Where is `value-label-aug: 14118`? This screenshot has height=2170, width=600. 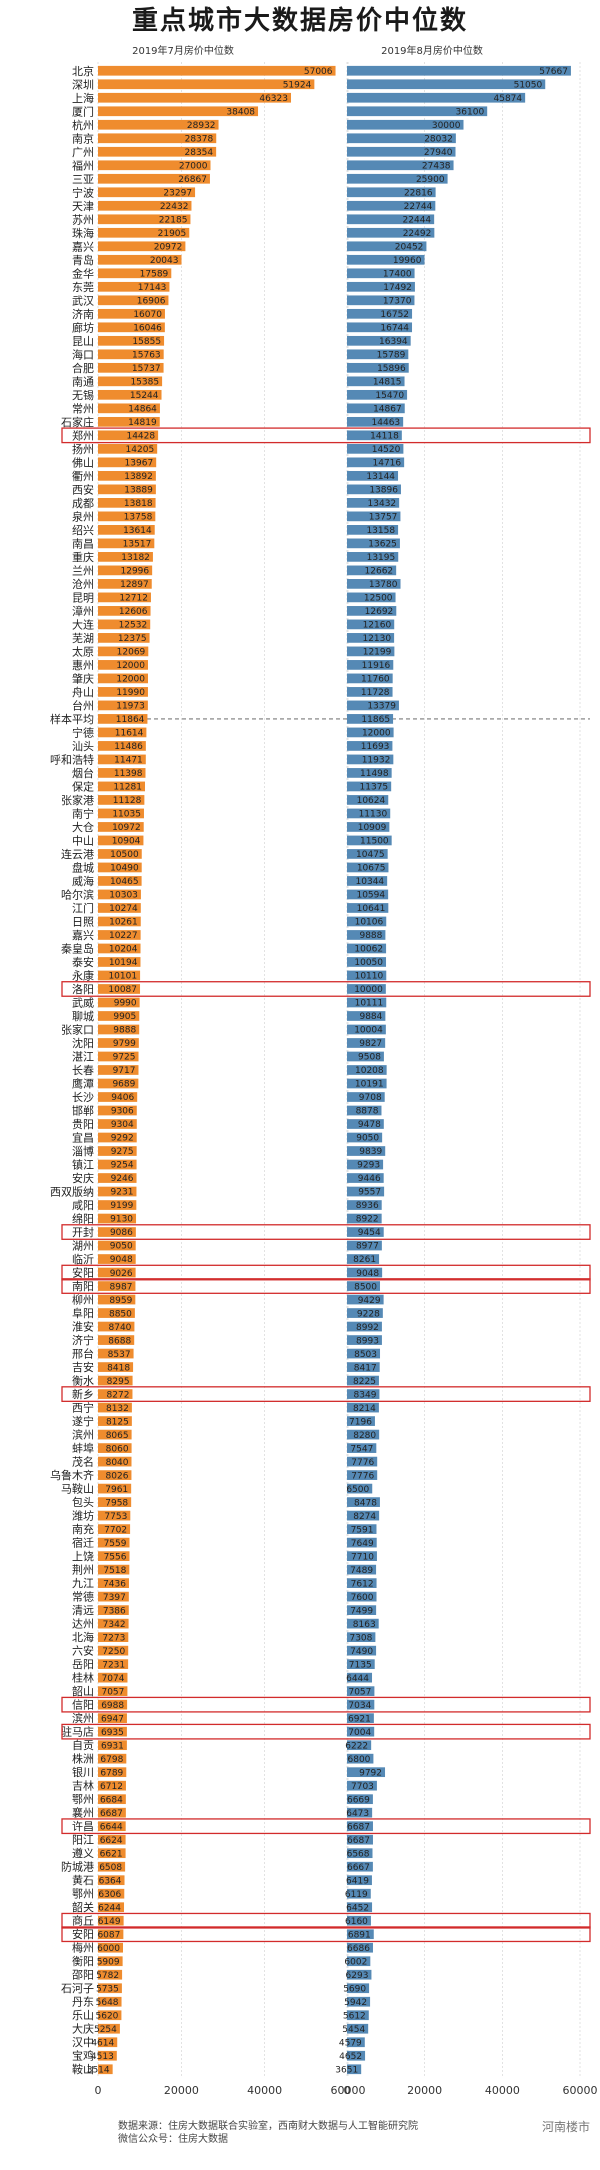
value-label-aug: 14118 is located at coordinates (384, 437).